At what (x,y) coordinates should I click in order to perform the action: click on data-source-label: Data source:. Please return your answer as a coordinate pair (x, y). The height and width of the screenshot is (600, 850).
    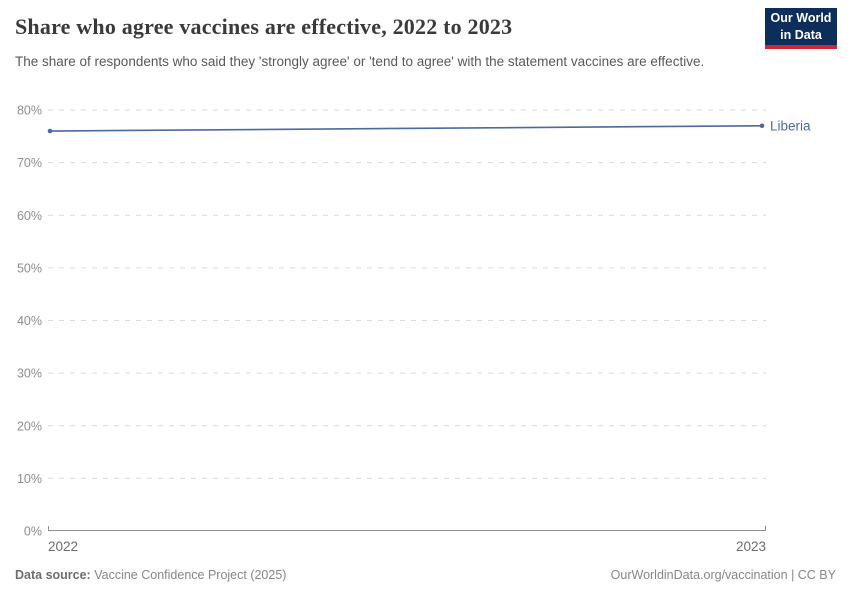
    Looking at the image, I should click on (53, 575).